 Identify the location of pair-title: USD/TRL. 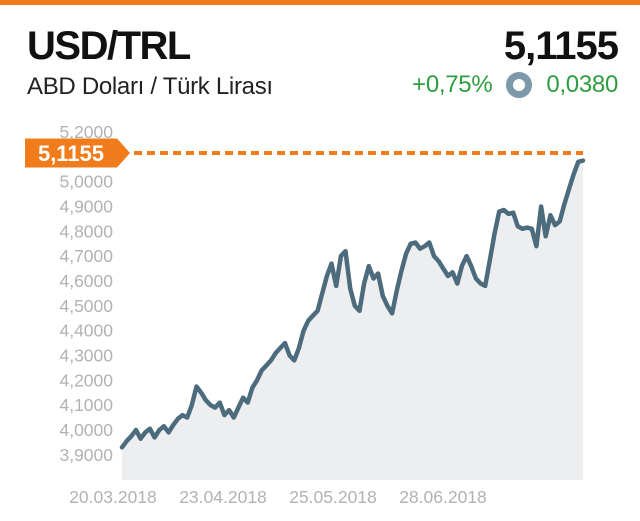
(109, 46).